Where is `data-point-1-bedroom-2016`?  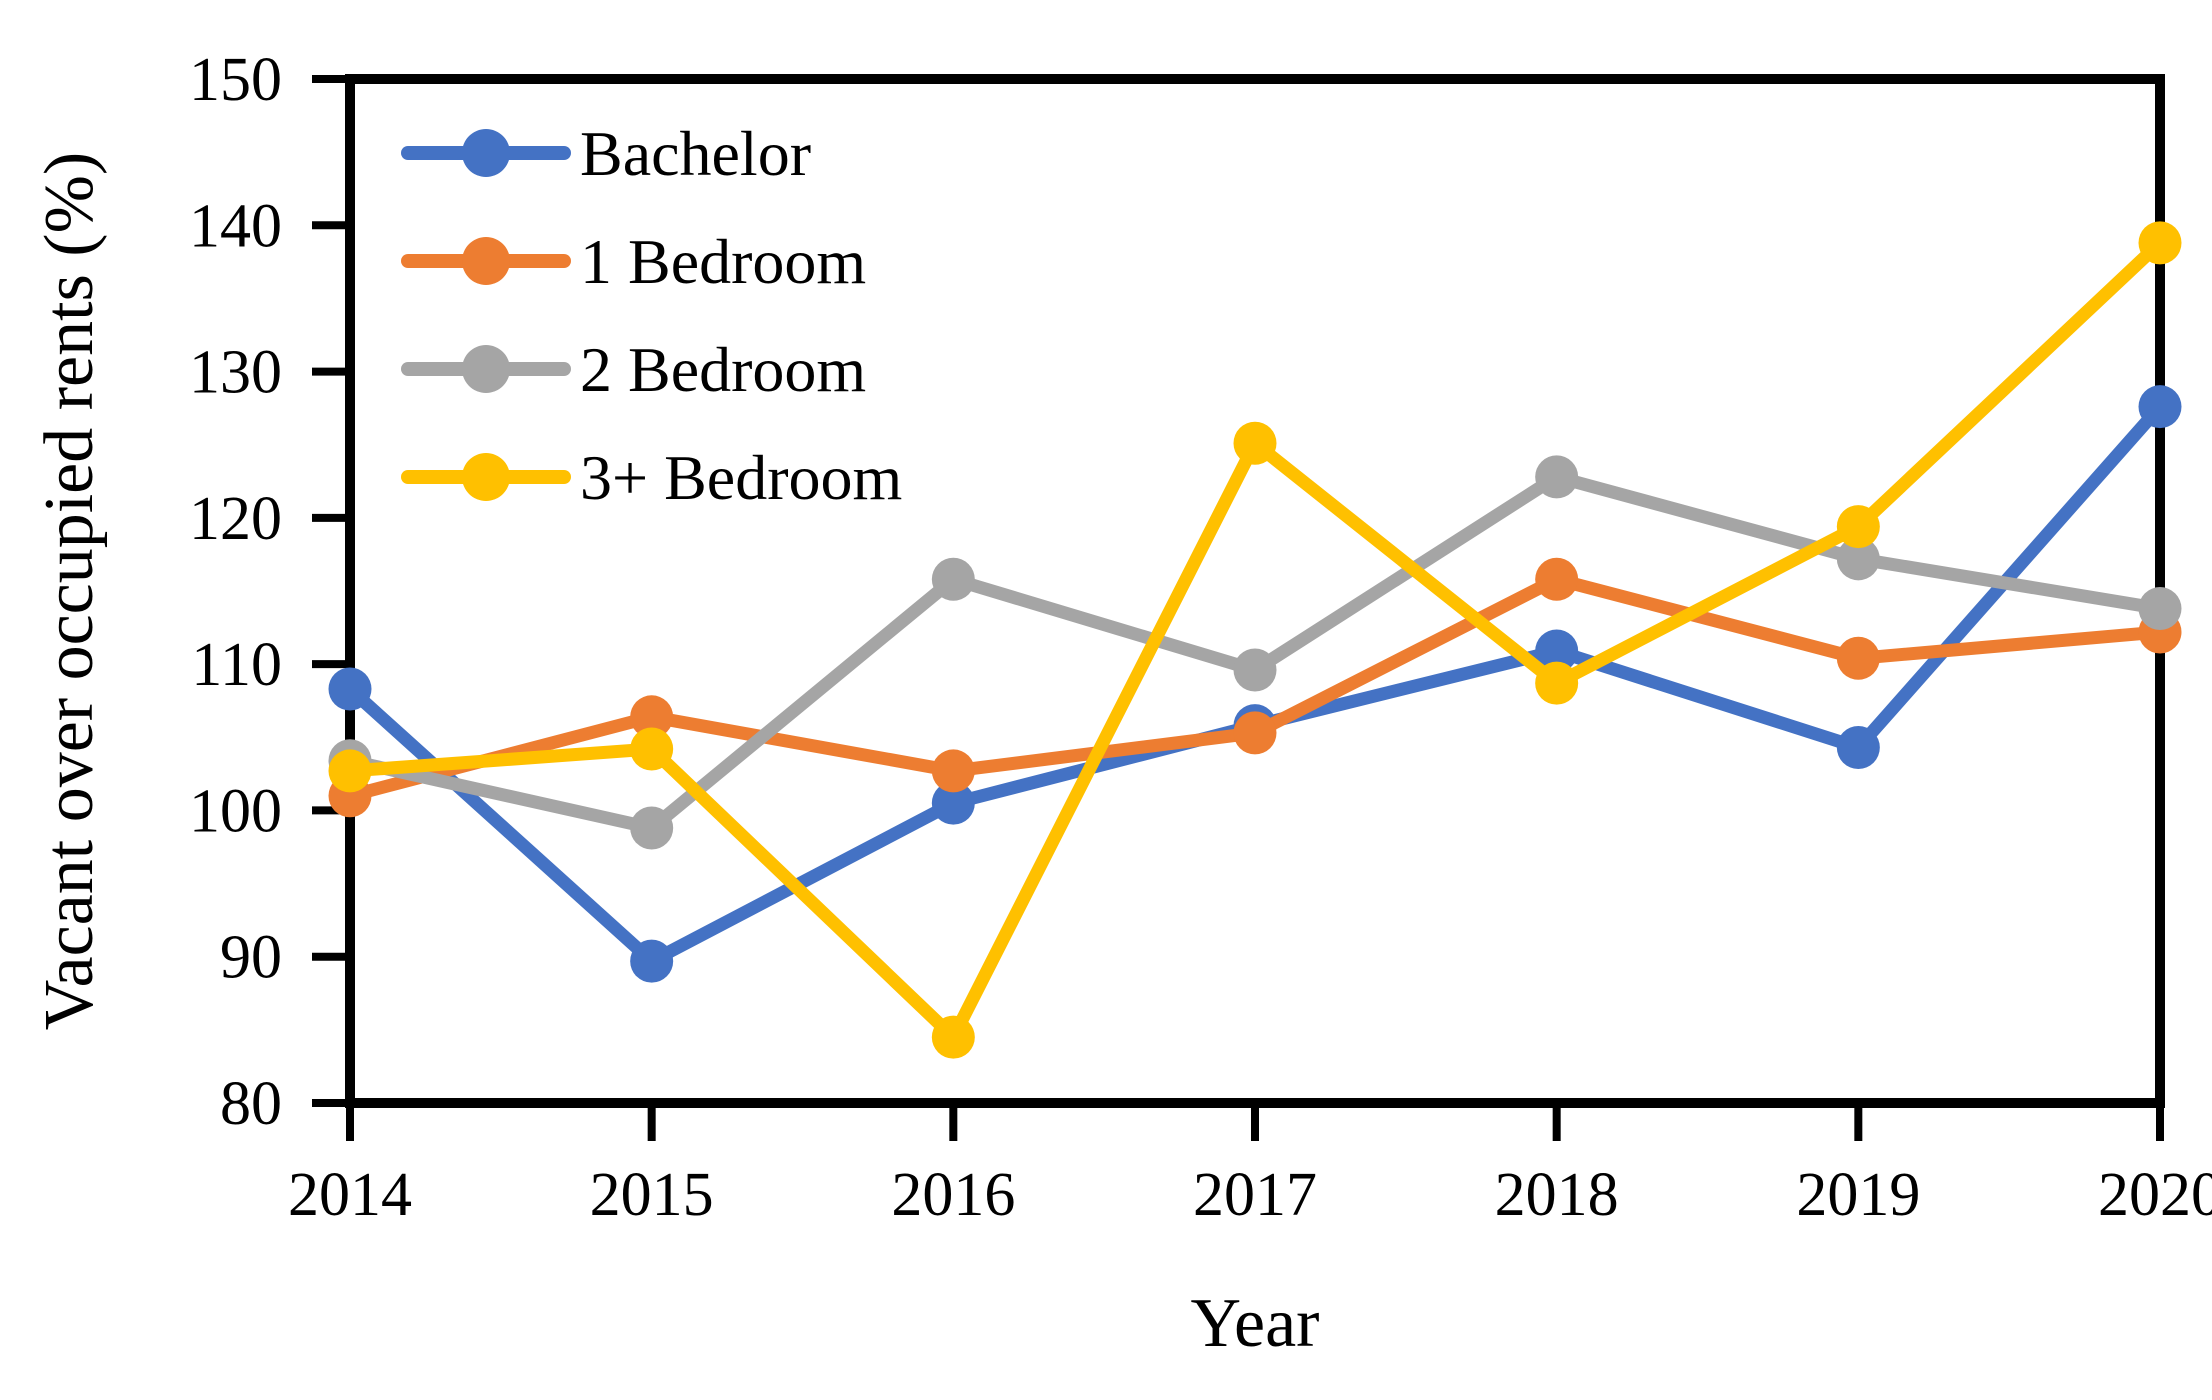
data-point-1-bedroom-2016 is located at coordinates (953, 771).